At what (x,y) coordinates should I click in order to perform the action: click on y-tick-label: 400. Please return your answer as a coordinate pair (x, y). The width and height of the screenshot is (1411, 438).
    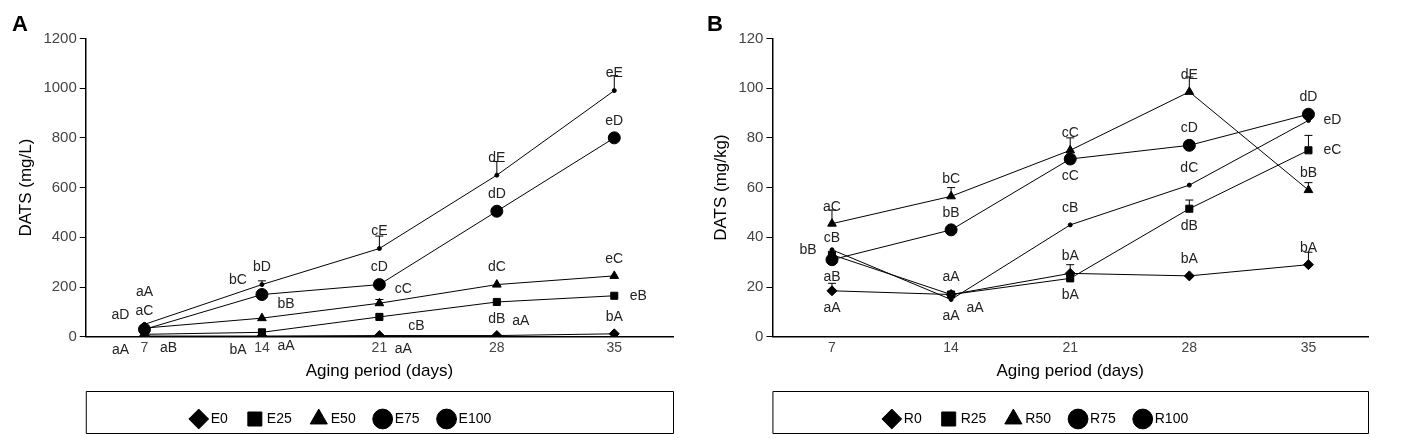
    Looking at the image, I should click on (64, 236).